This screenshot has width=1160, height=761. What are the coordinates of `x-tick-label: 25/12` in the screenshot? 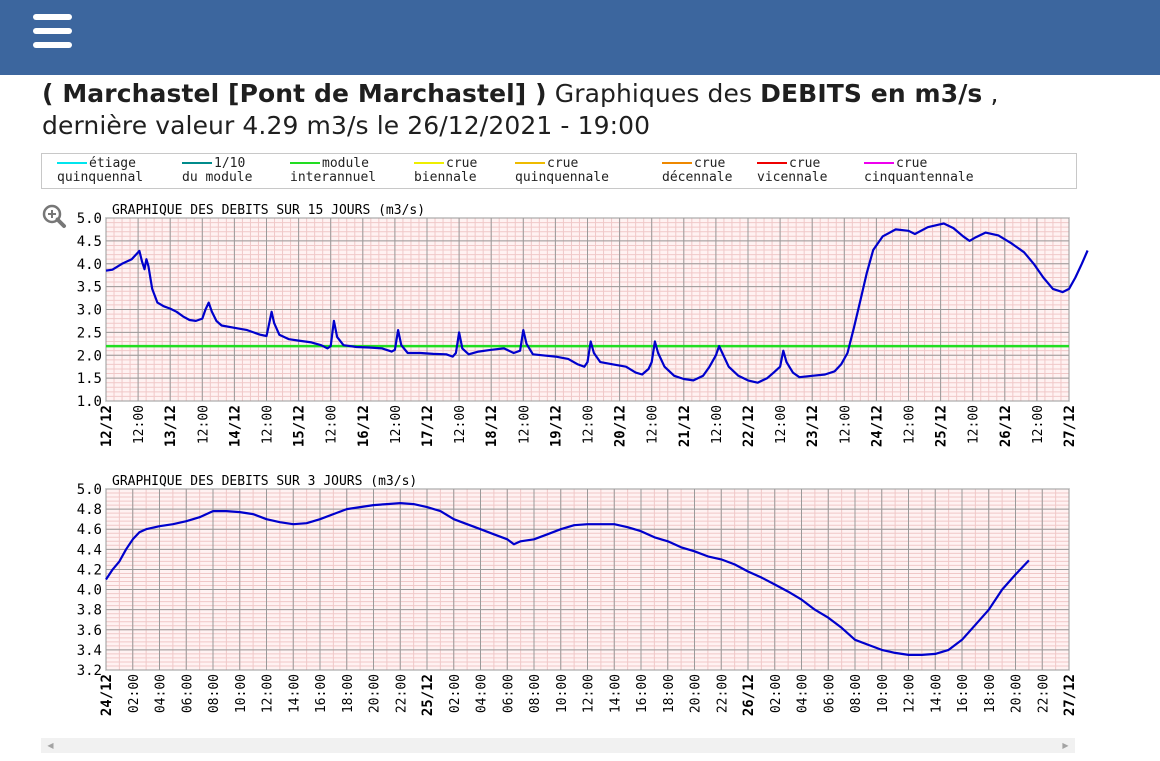 It's located at (942, 426).